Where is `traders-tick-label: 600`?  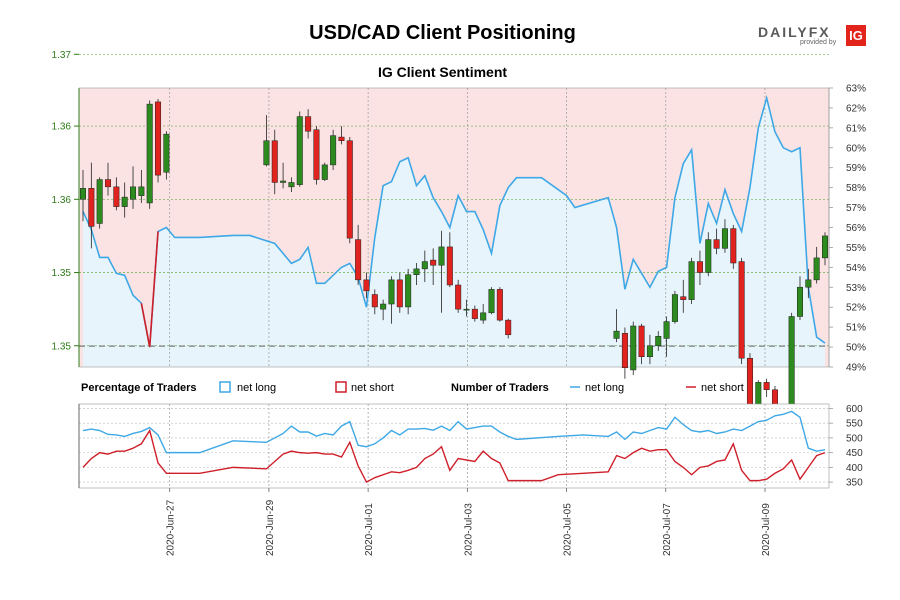 traders-tick-label: 600 is located at coordinates (854, 409).